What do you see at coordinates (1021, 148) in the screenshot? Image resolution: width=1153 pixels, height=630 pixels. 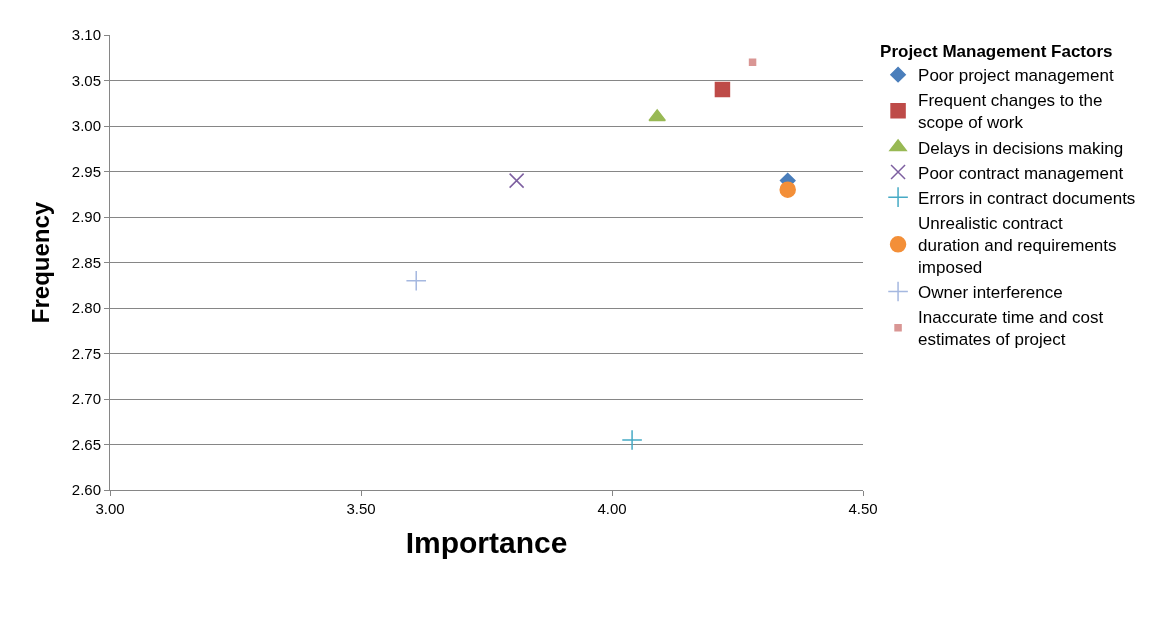 I see `legend-label: Delays in decisions making` at bounding box center [1021, 148].